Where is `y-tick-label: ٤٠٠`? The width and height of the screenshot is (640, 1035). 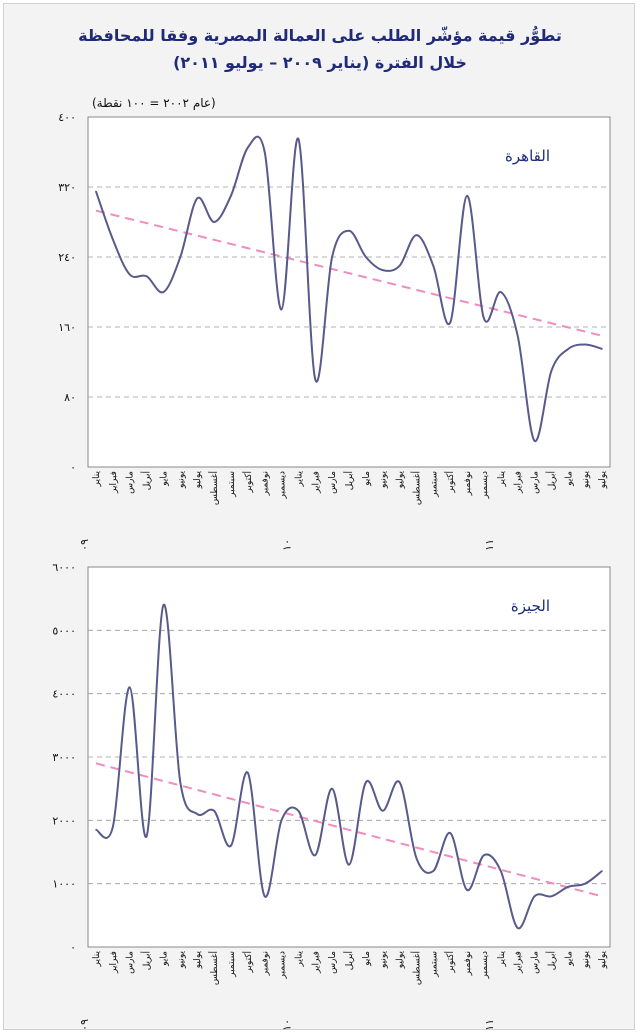 y-tick-label: ٤٠٠ is located at coordinates (67, 117).